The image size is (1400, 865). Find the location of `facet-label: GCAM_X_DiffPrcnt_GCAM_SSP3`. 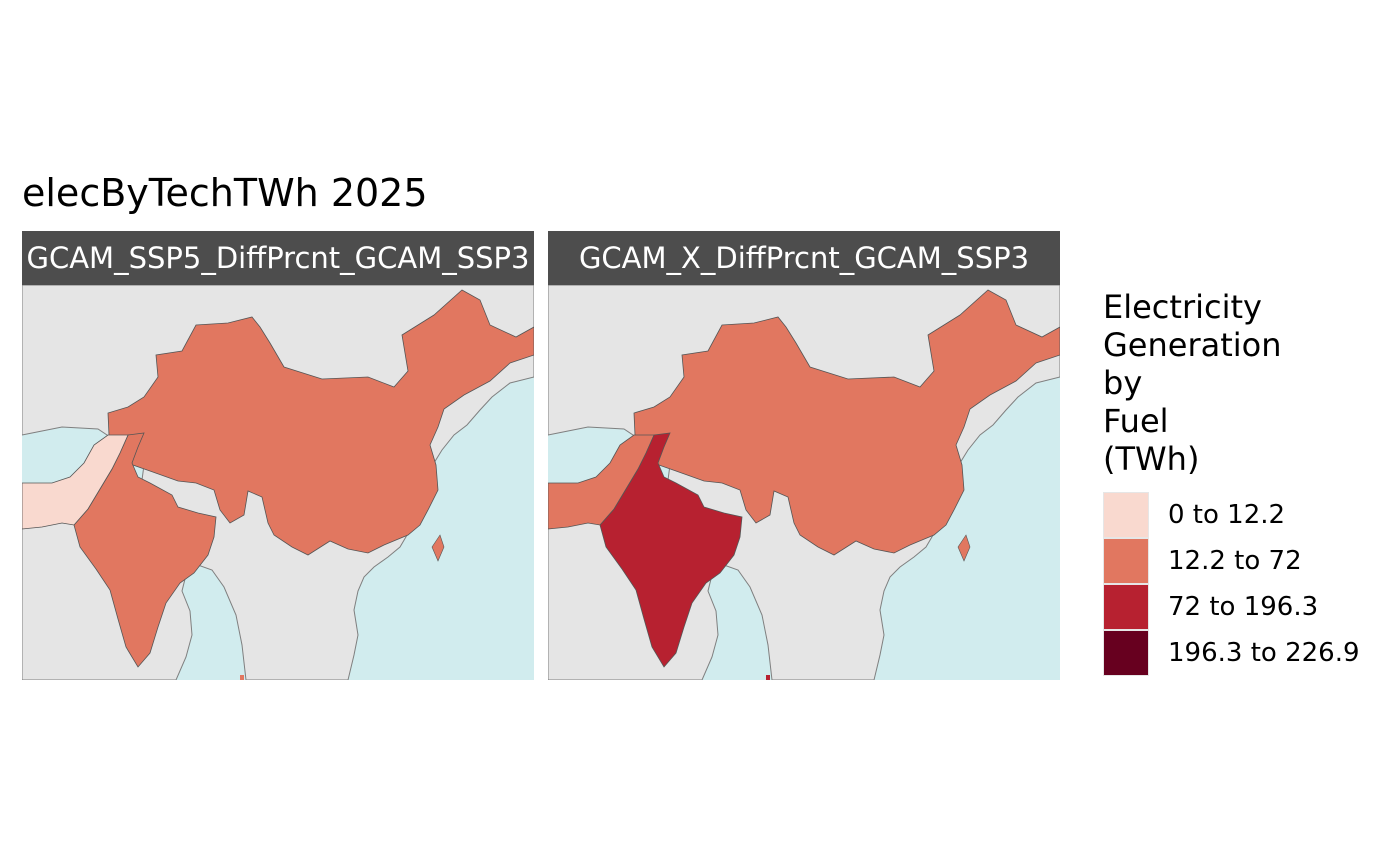

facet-label: GCAM_X_DiffPrcnt_GCAM_SSP3 is located at coordinates (804, 258).